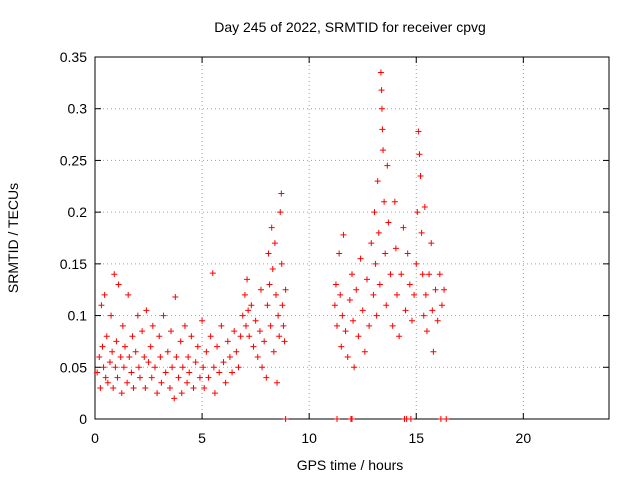 This screenshot has width=640, height=480. I want to click on x-tick-label: 20, so click(524, 438).